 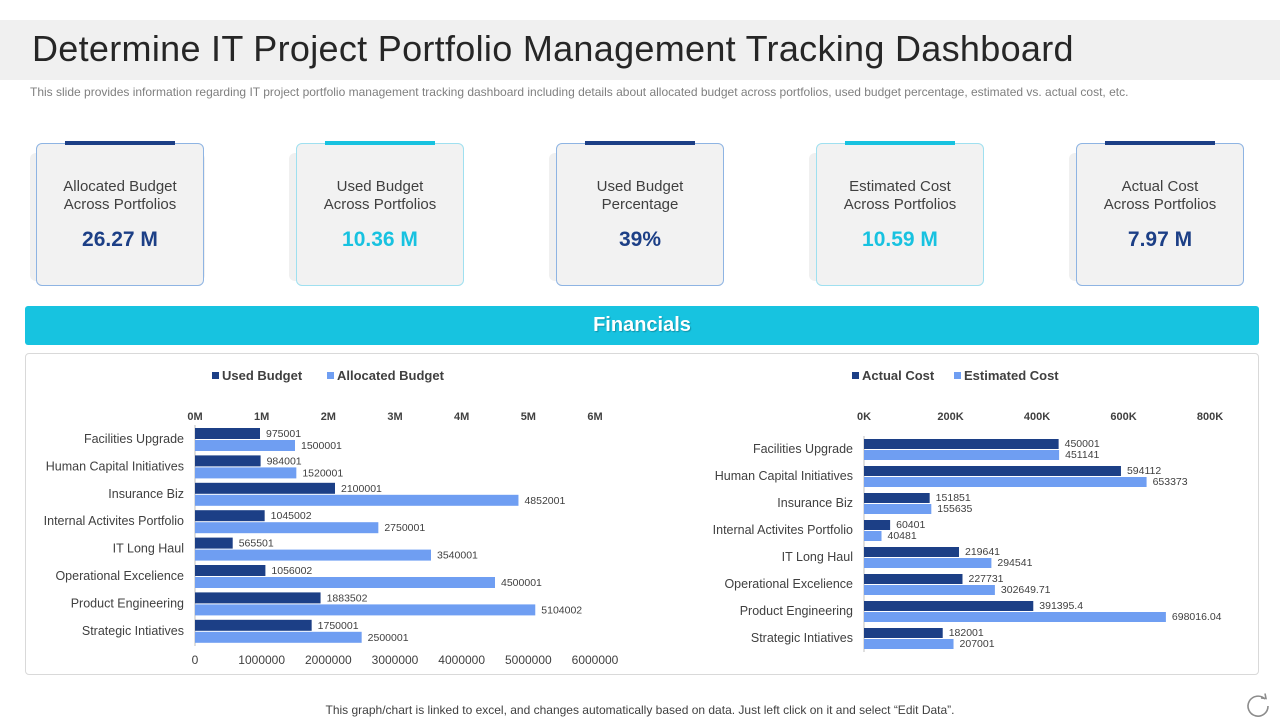 What do you see at coordinates (817, 557) in the screenshot?
I see `category-label: IT Long Haul` at bounding box center [817, 557].